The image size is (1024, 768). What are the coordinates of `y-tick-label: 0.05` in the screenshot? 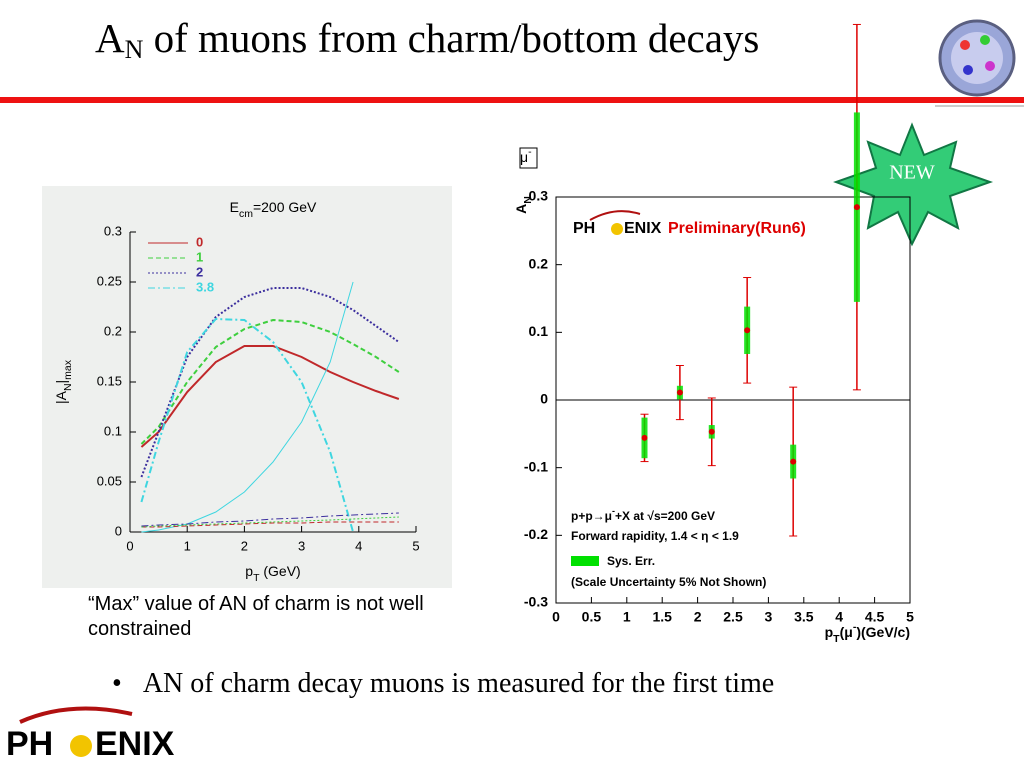 It's located at (109, 480).